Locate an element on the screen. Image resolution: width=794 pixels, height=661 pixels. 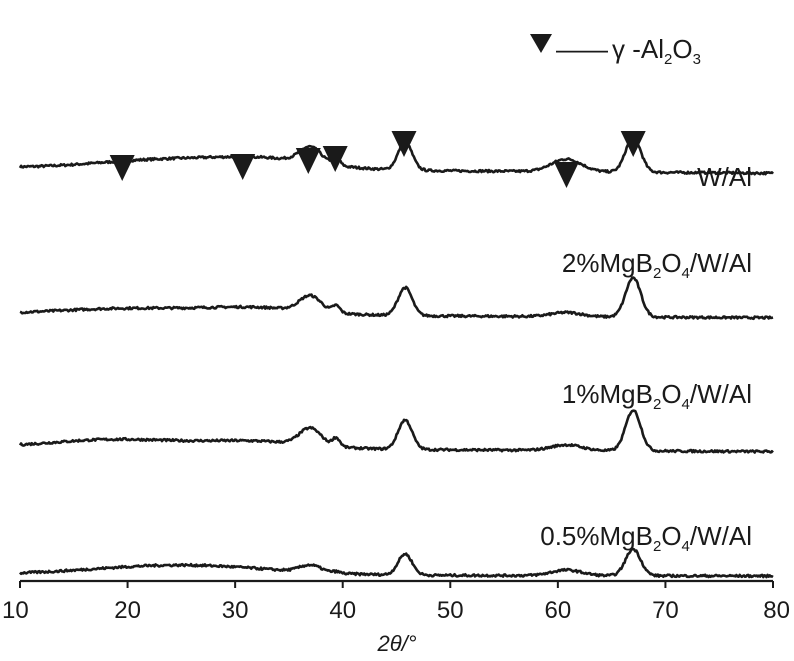
x-tick-label: 30 is located at coordinates (235, 610).